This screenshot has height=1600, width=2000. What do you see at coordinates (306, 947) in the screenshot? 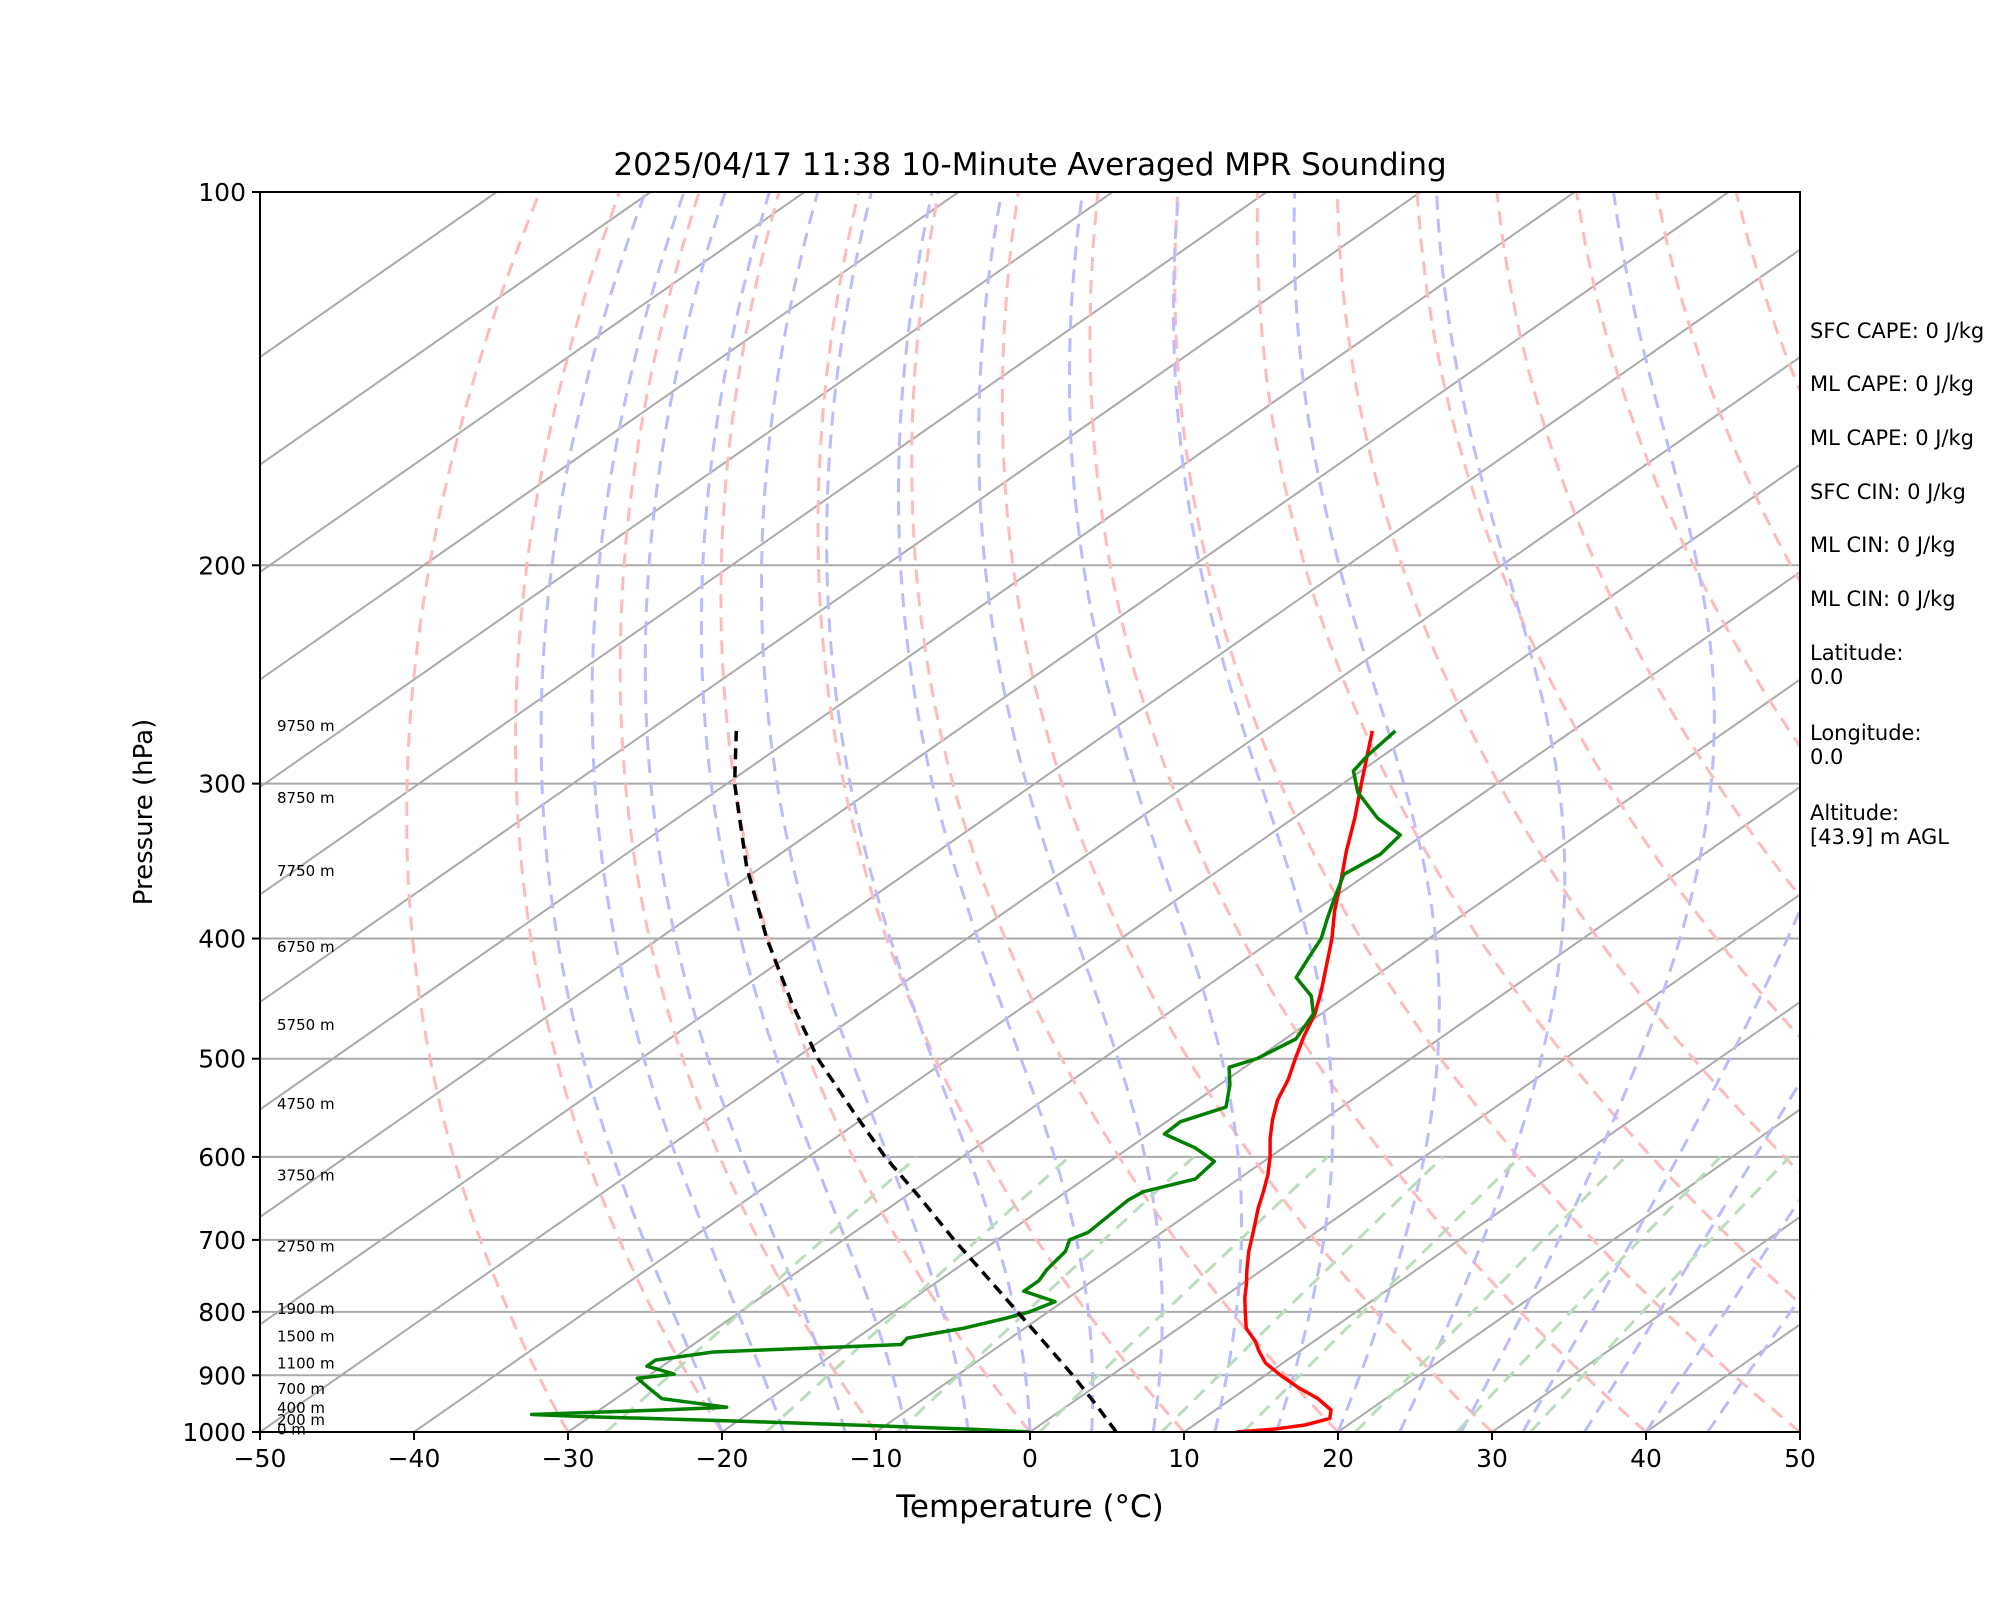
I see `height-label: 6750 m` at bounding box center [306, 947].